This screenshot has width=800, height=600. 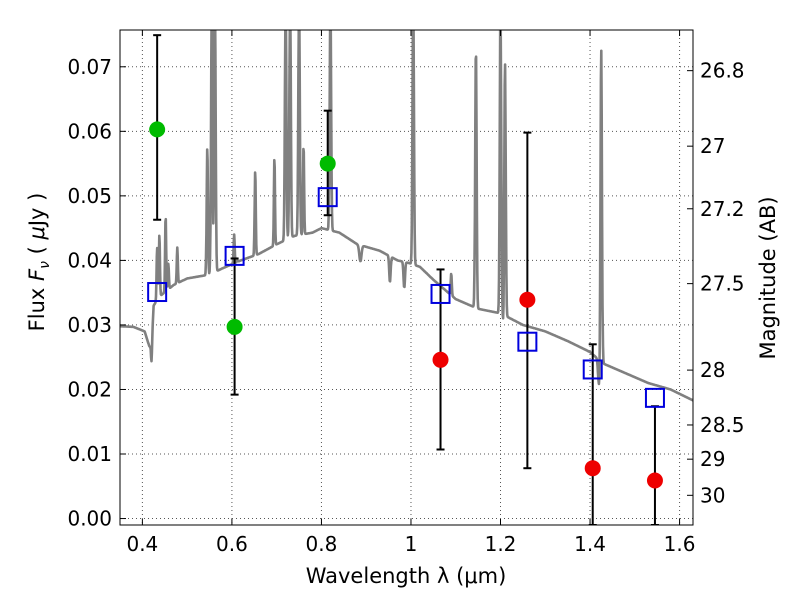 I want to click on y-label-mu: μ, so click(x=37, y=233).